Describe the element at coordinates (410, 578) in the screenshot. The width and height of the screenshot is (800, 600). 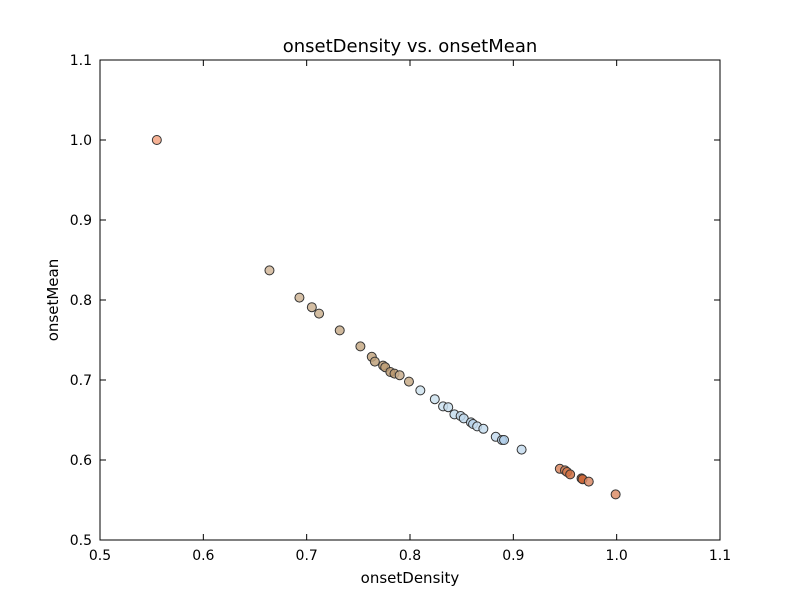
I see `x-axis-label: onsetDensity` at that location.